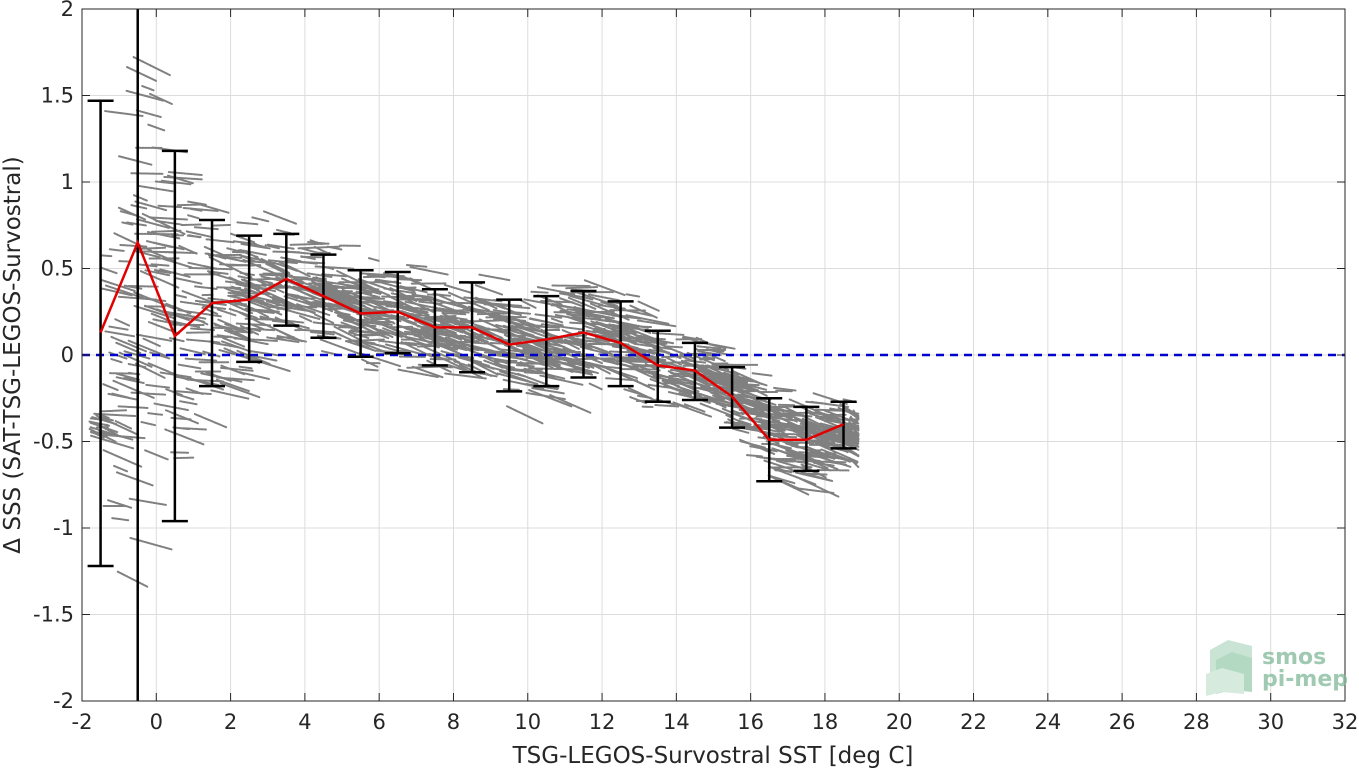  Describe the element at coordinates (67, 182) in the screenshot. I see `y-tick-label: 1` at that location.